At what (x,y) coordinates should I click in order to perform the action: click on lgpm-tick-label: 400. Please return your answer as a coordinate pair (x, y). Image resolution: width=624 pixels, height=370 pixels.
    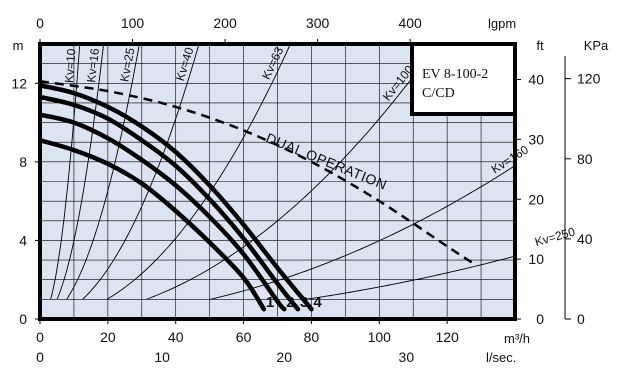
    Looking at the image, I should click on (410, 23).